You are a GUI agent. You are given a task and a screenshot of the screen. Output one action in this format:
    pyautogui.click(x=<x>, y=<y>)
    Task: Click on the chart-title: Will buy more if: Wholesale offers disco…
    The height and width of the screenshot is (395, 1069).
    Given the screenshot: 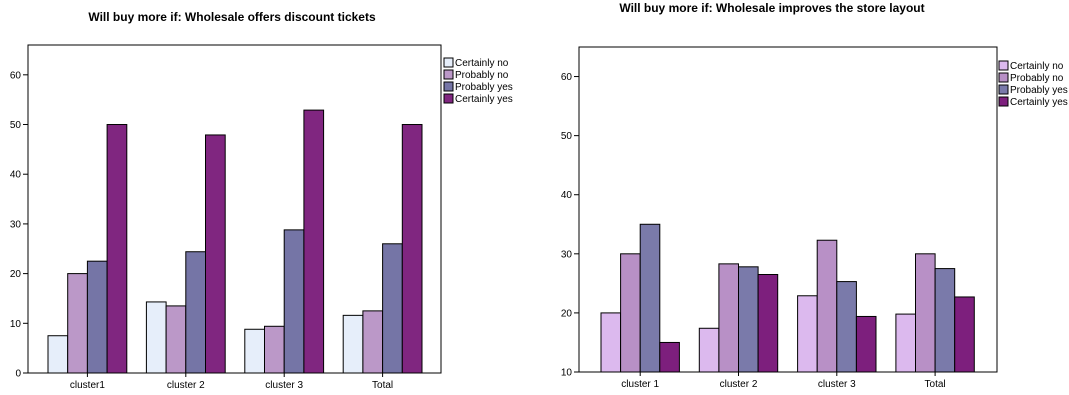 What is the action you would take?
    pyautogui.click(x=232, y=17)
    